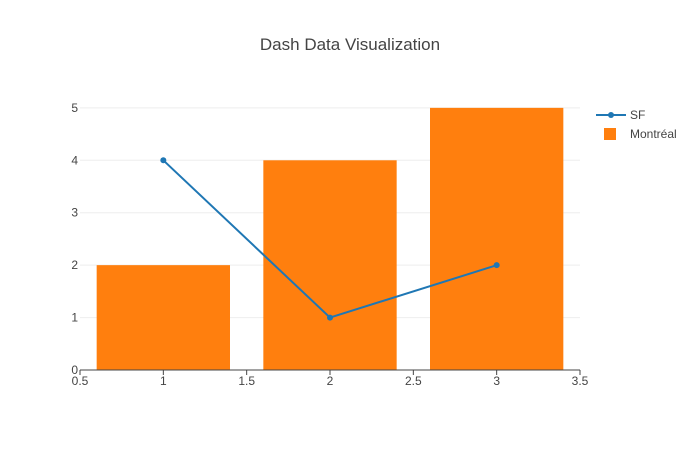 The width and height of the screenshot is (700, 450). Describe the element at coordinates (413, 381) in the screenshot. I see `x-tick-label: 2.5` at that location.